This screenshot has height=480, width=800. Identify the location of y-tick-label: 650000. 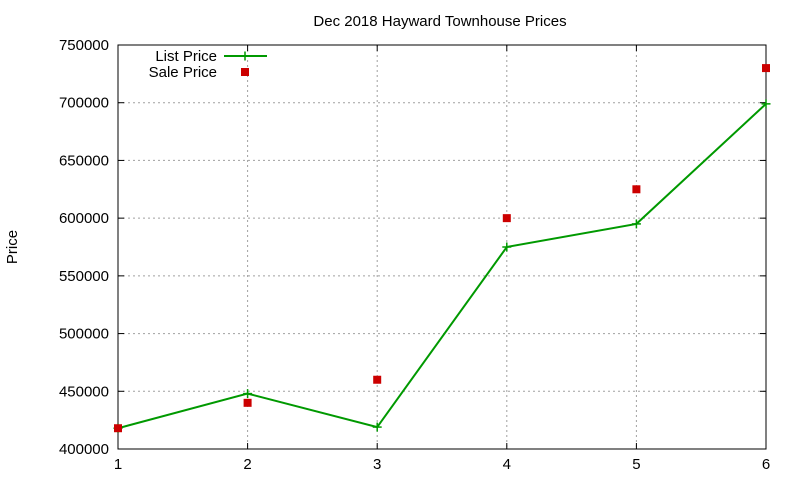
(84, 160).